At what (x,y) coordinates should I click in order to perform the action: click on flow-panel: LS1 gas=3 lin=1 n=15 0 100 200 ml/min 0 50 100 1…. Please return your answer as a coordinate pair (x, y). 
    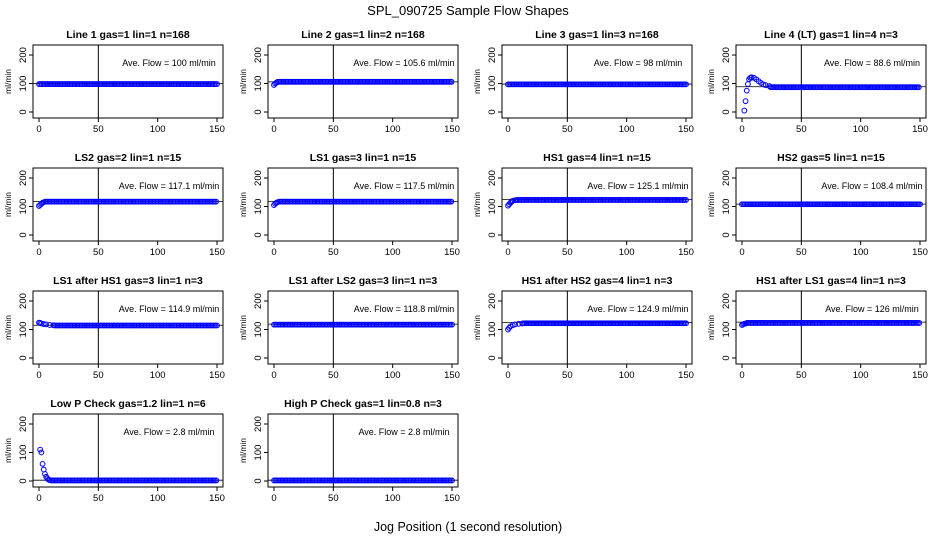
    Looking at the image, I should click on (349, 205).